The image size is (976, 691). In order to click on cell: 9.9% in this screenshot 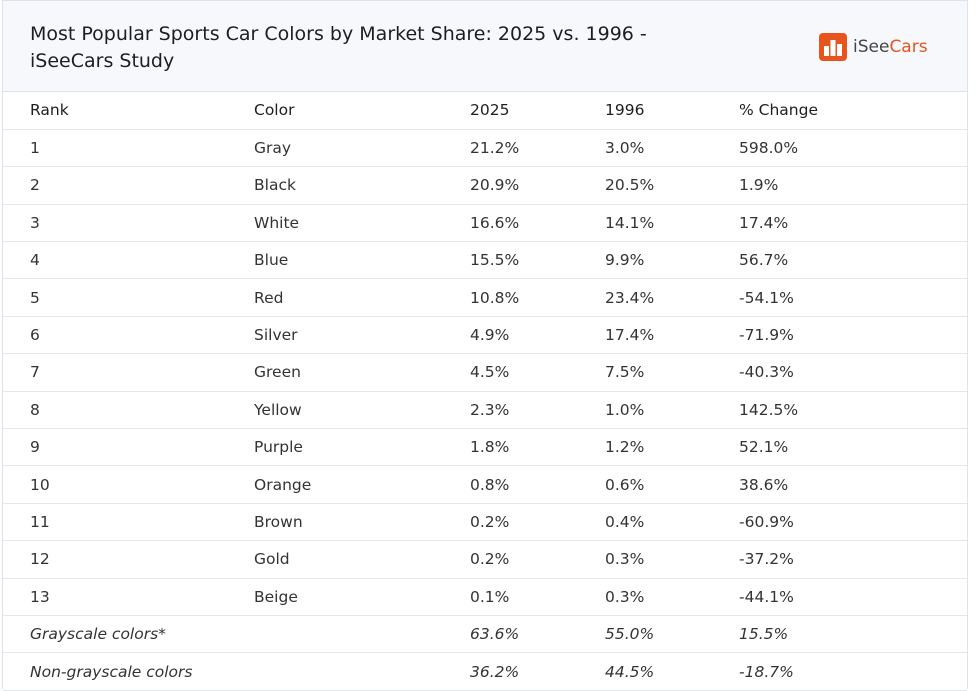, I will do `click(672, 260)`.